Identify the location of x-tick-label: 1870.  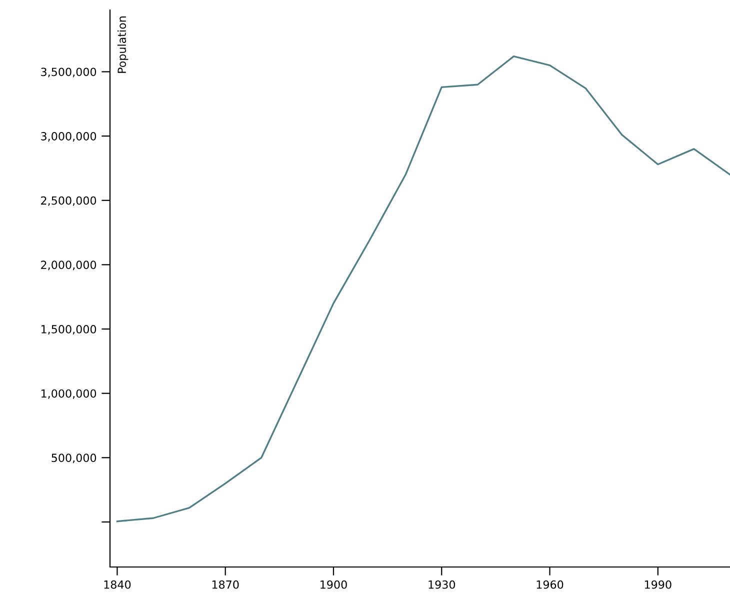
(225, 584).